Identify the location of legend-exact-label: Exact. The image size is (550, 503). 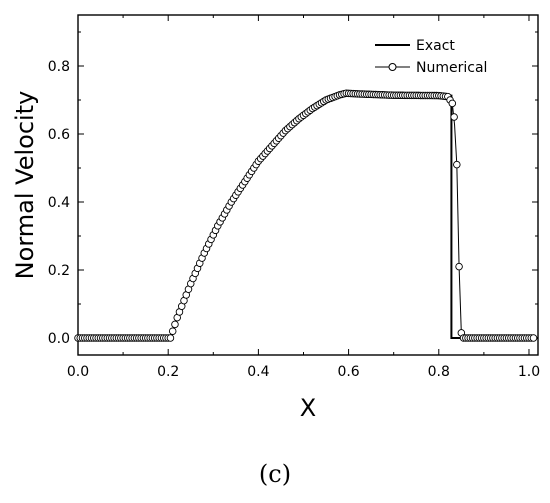
(435, 46).